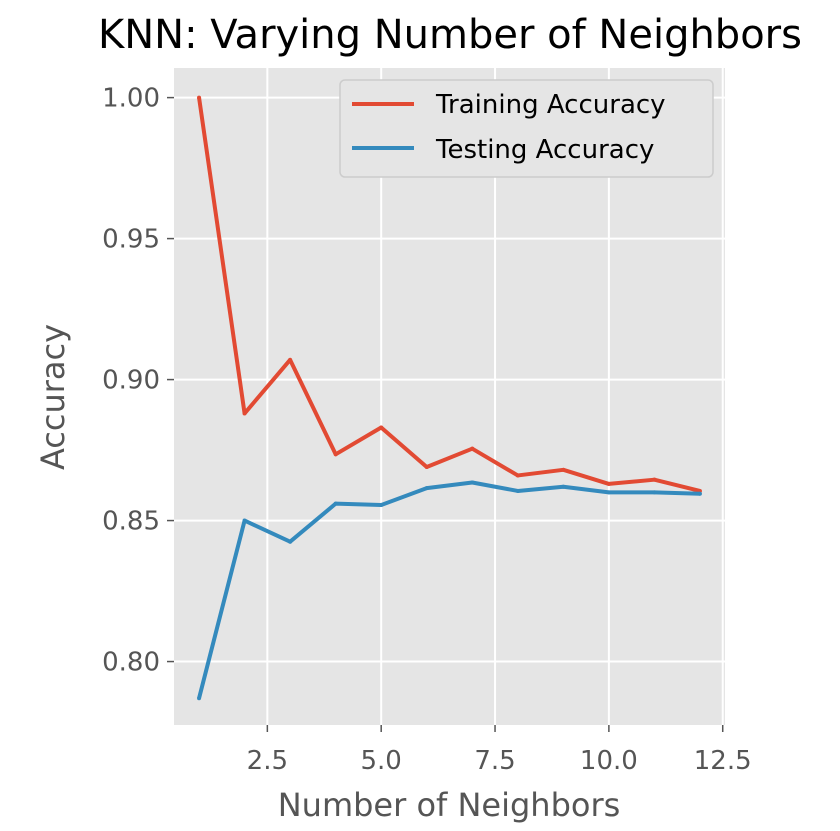 This screenshot has width=840, height=831. Describe the element at coordinates (550, 105) in the screenshot. I see `legend-label-training: Training Accuracy` at that location.